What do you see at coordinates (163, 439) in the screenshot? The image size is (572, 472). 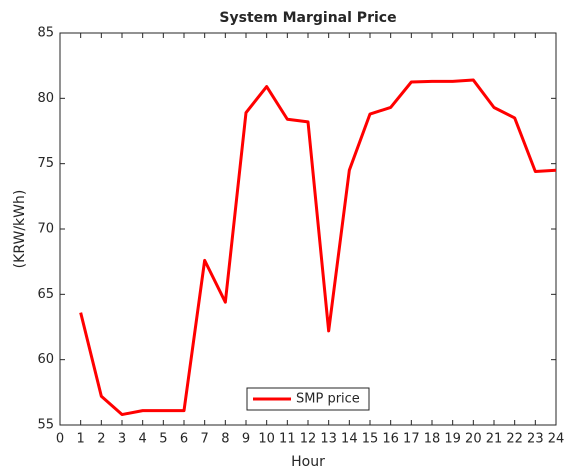 I see `x-tick-label: 5` at bounding box center [163, 439].